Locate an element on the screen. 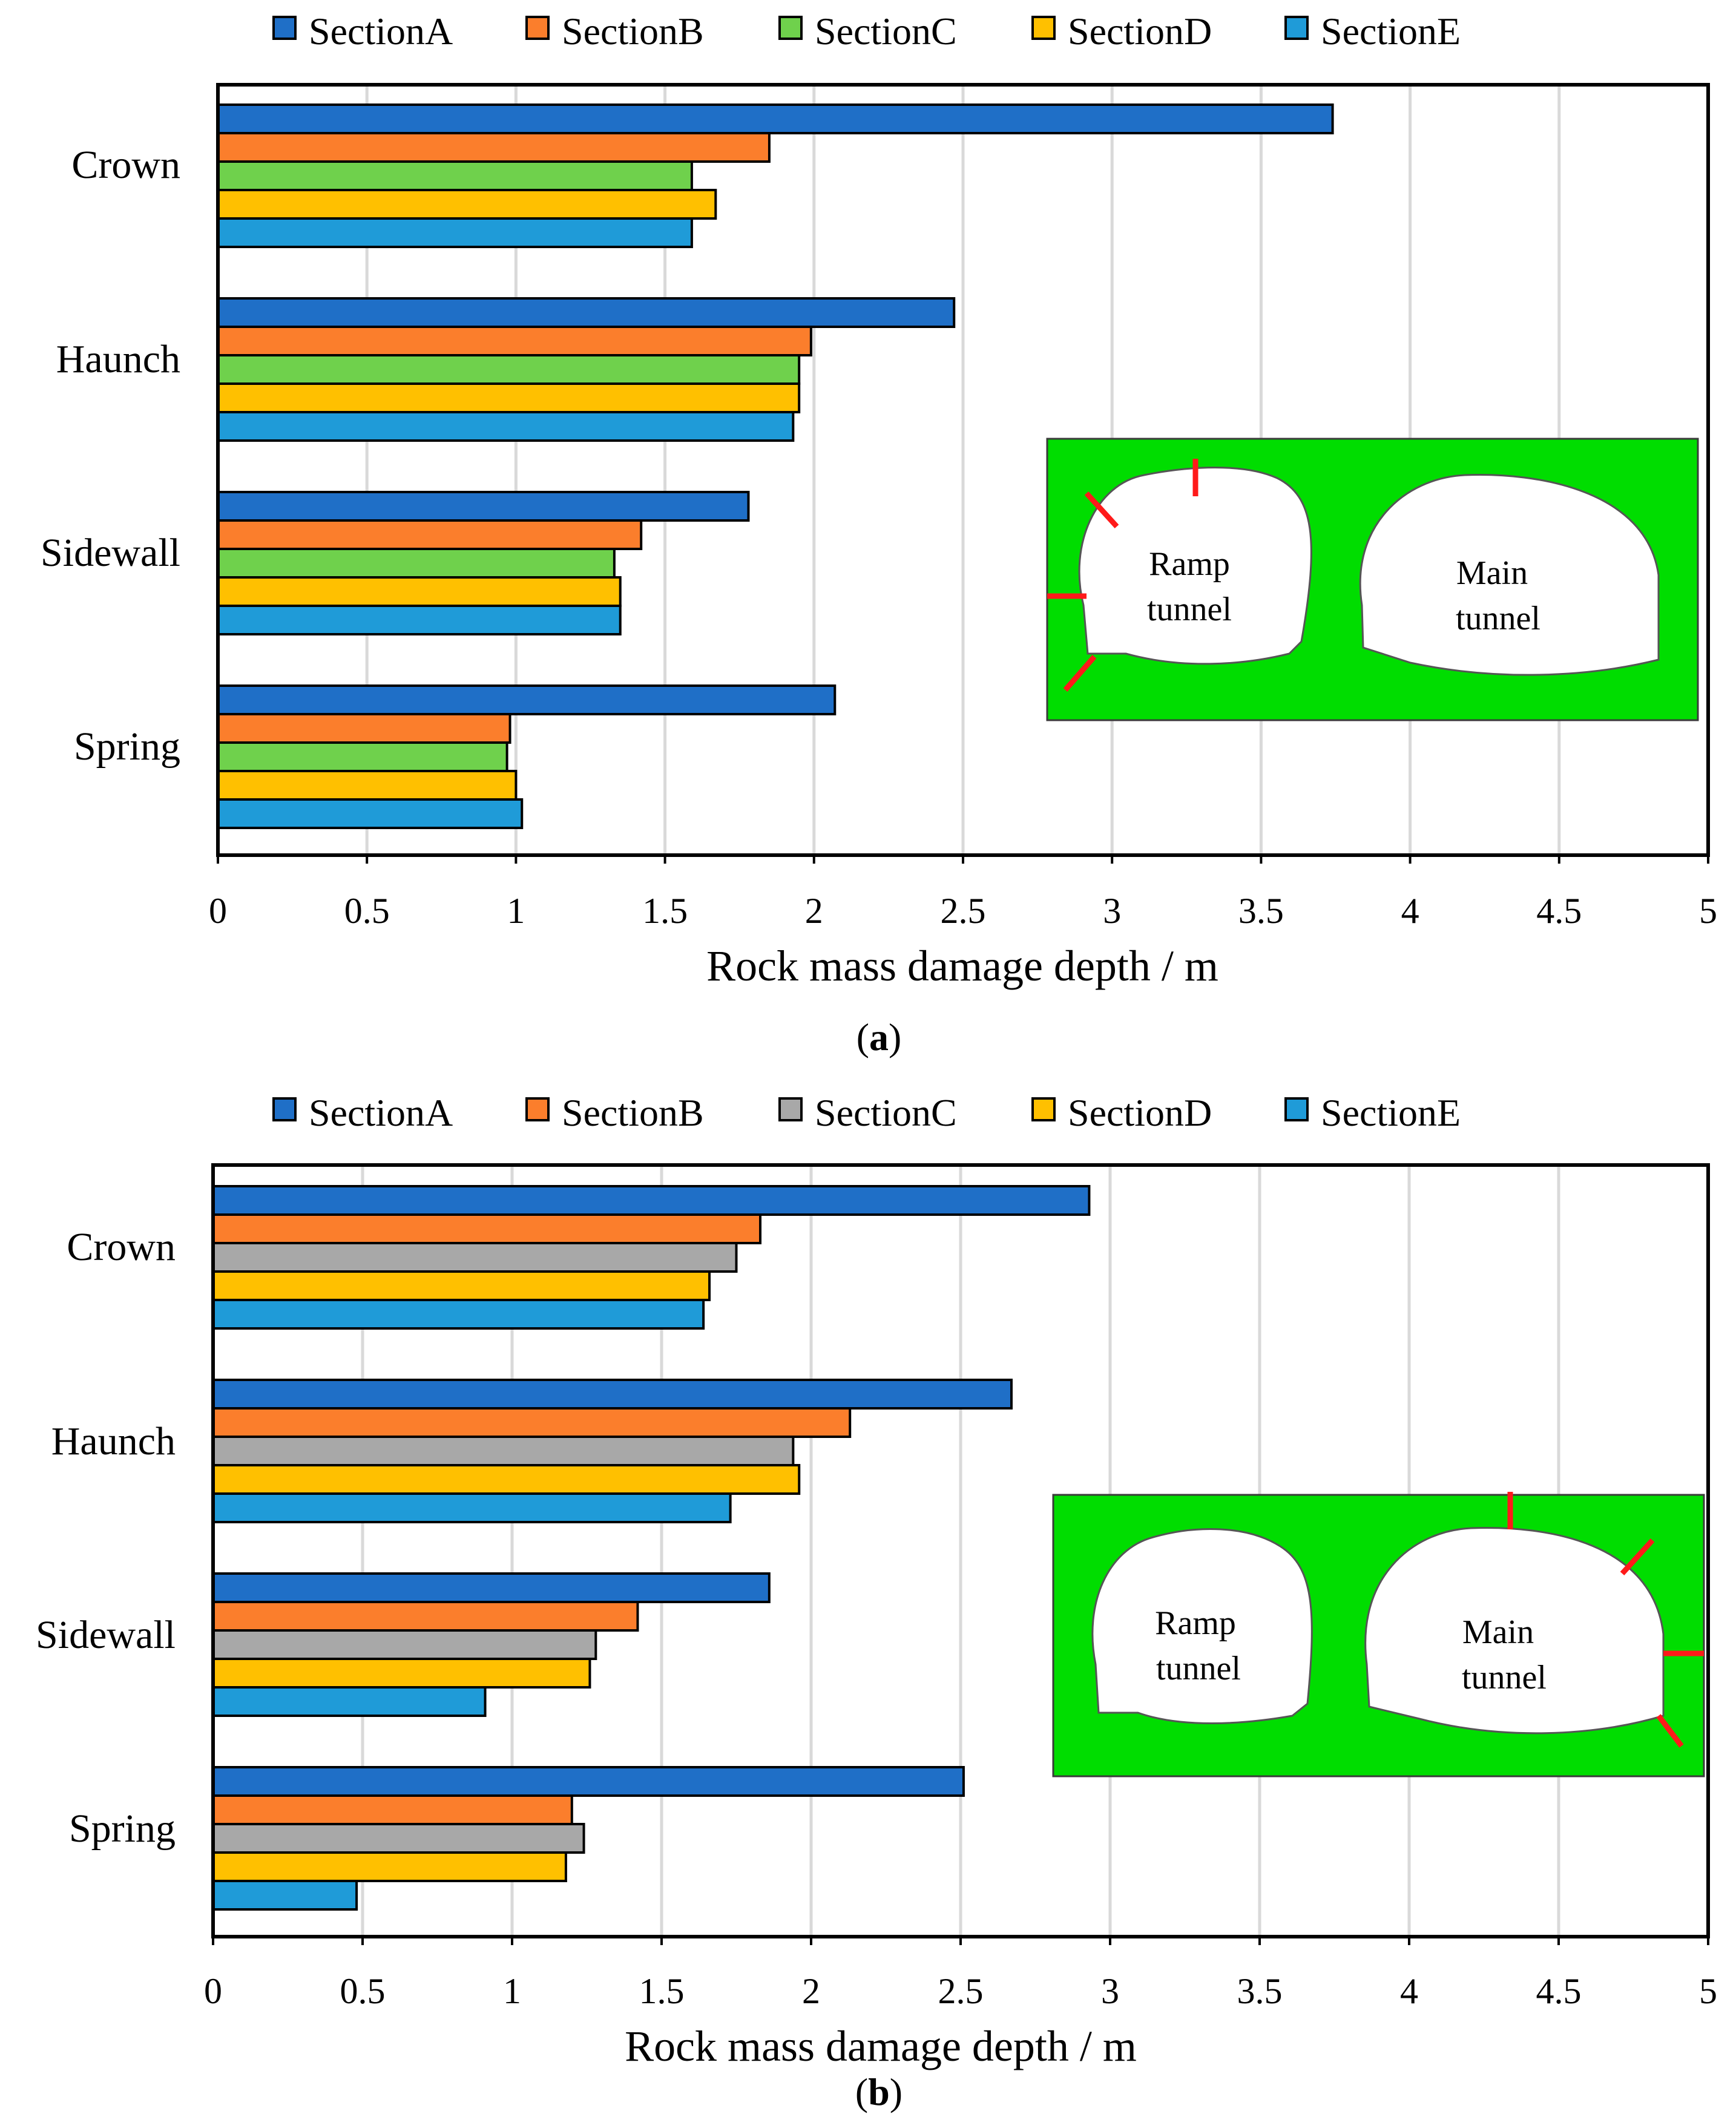 The image size is (1736, 2117). x-tick-label-3-5-b: 3.5 is located at coordinates (1260, 1991).